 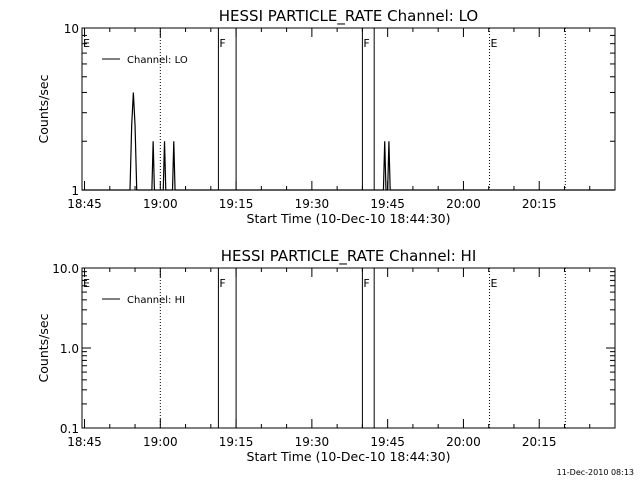 What do you see at coordinates (75, 191) in the screenshot?
I see `y-tick-label: 1` at bounding box center [75, 191].